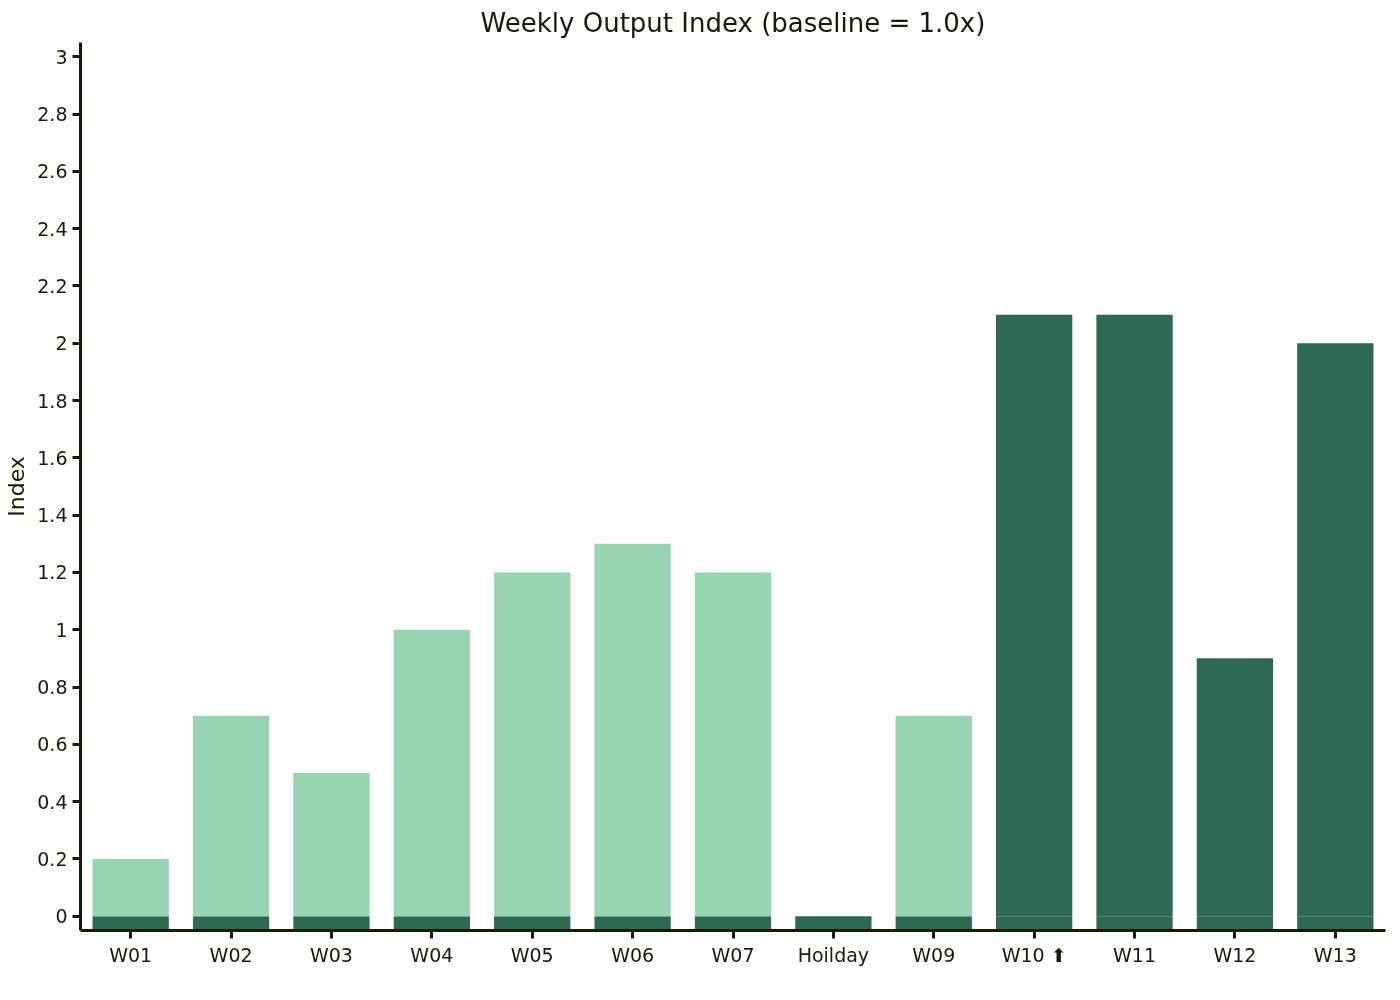  I want to click on x-tick-label: W01, so click(131, 954).